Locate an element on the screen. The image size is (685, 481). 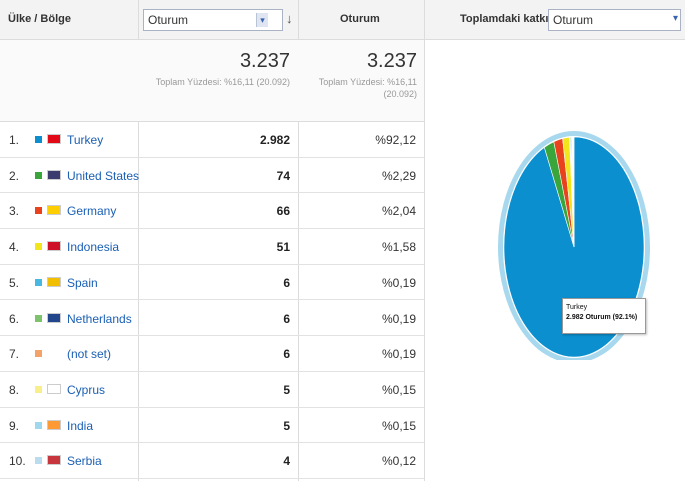
row-index: 9. is located at coordinates (14, 425).